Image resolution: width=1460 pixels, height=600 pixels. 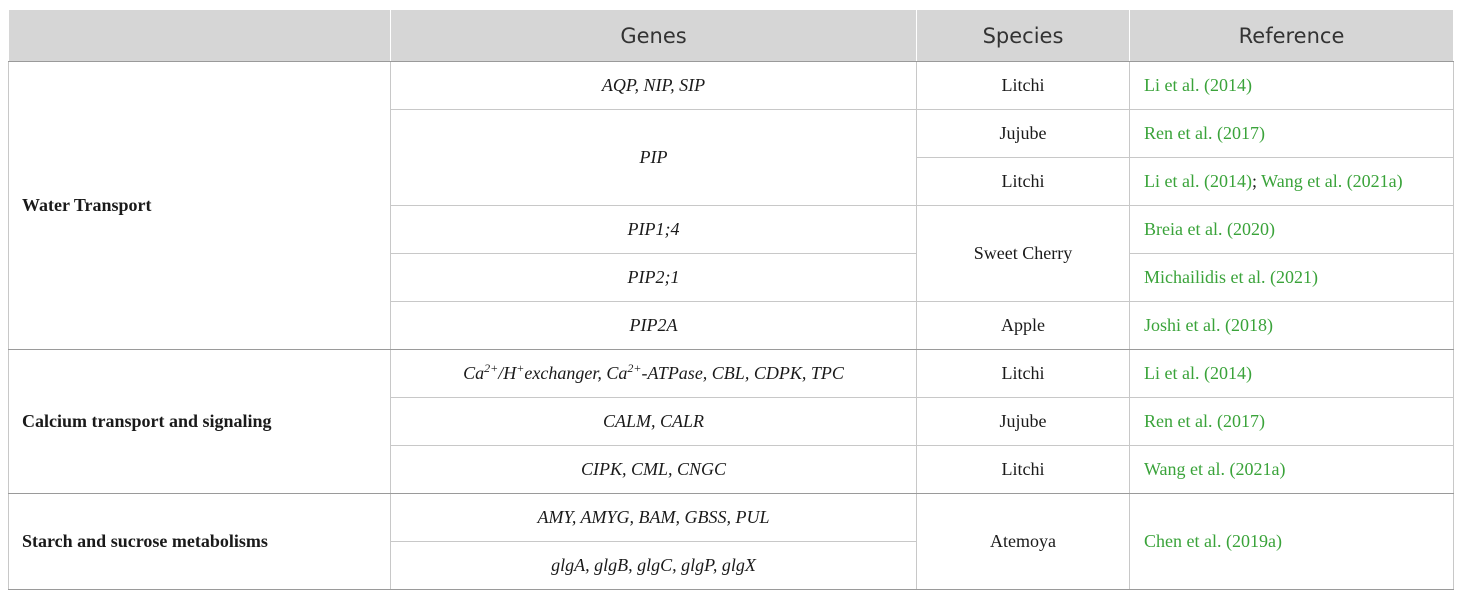 What do you see at coordinates (653, 277) in the screenshot?
I see `gene-cell: PIP2;1` at bounding box center [653, 277].